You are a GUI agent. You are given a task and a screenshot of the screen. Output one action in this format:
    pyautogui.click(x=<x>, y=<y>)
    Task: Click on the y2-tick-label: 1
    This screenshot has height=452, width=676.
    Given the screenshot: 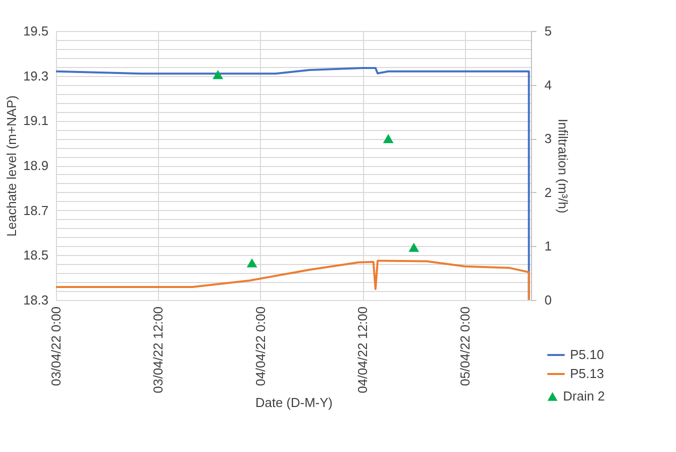 What is the action you would take?
    pyautogui.click(x=548, y=246)
    